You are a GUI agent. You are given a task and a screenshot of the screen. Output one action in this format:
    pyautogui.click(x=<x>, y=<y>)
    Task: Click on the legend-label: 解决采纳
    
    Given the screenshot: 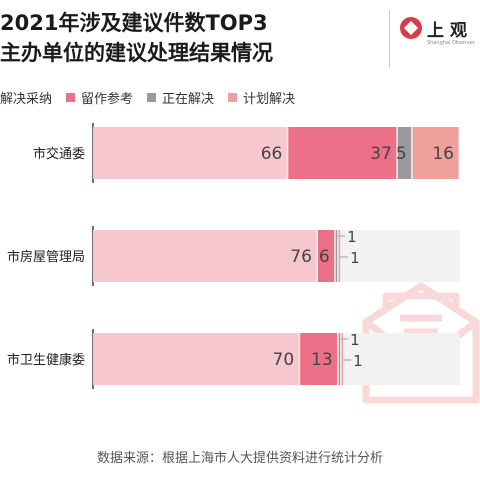 What is the action you would take?
    pyautogui.click(x=26, y=99)
    